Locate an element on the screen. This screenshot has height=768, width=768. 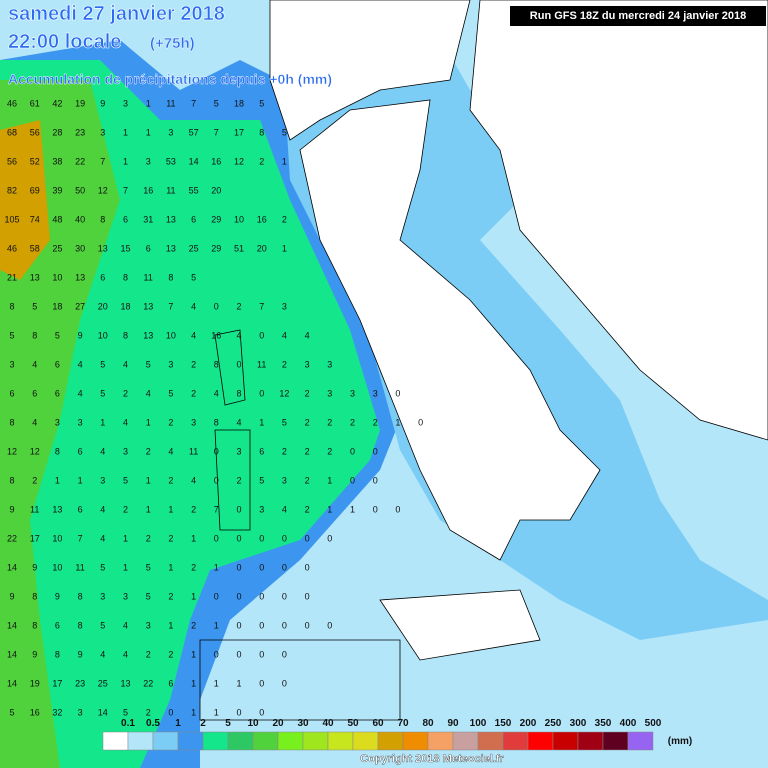
grid-value: 57 is located at coordinates (194, 132).